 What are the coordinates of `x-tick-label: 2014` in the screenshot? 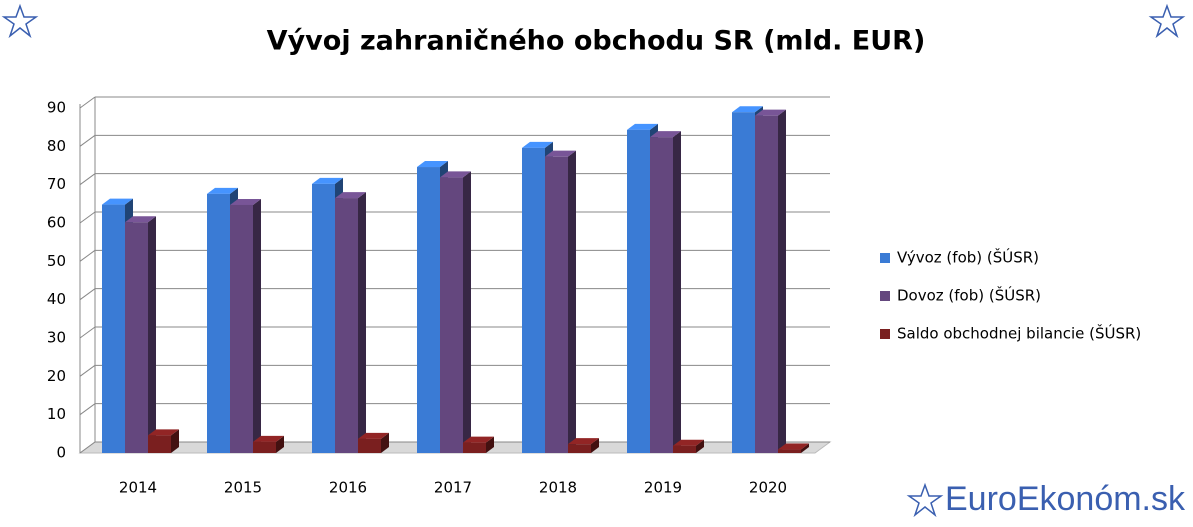 It's located at (138, 488).